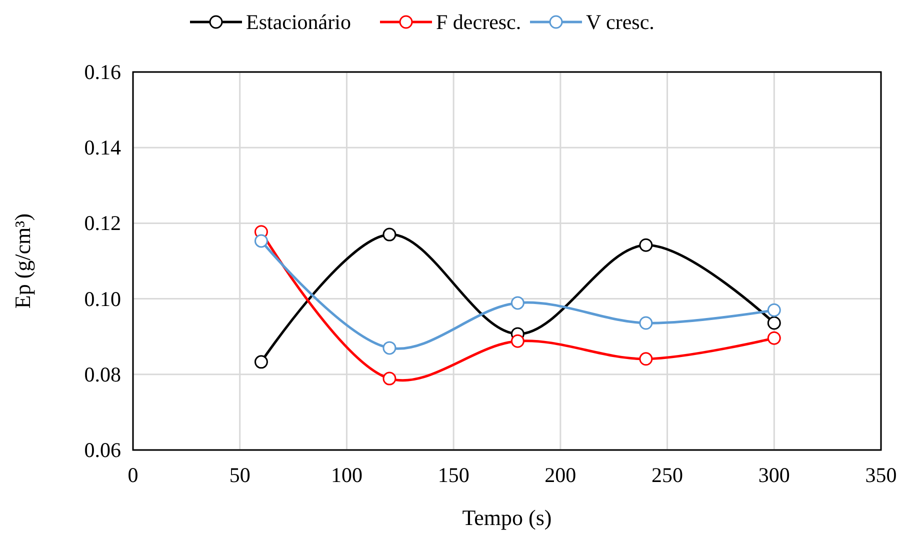  I want to click on y-tick-label: 0.06, so click(102, 450).